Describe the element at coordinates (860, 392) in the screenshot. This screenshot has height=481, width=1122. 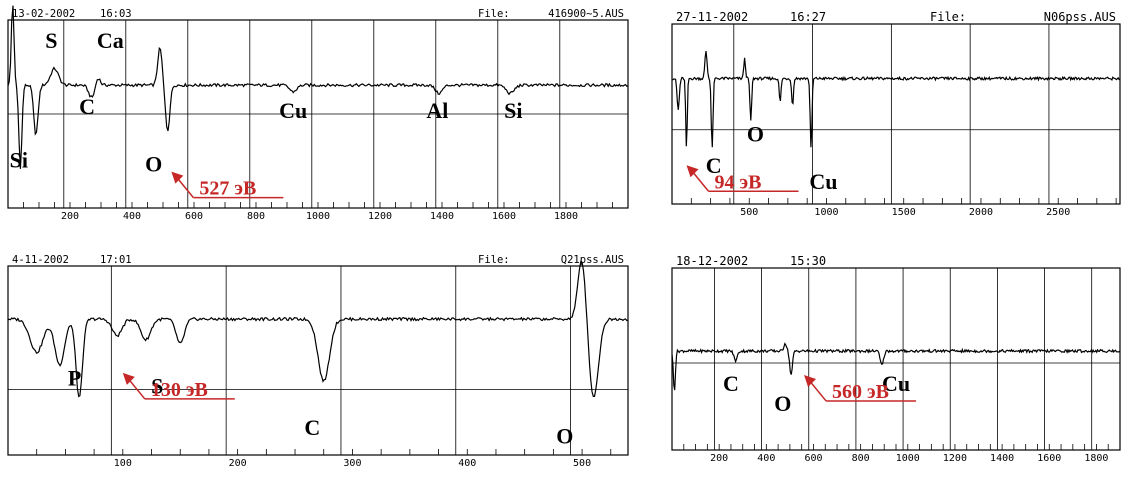
I see `energy-label: 560 эВ` at that location.